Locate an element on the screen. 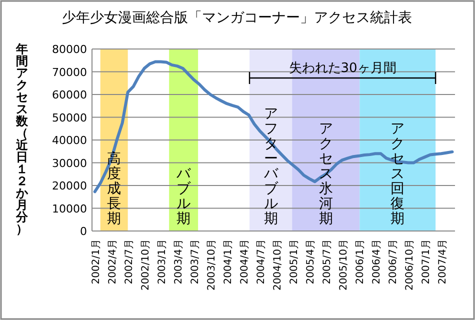 Image resolution: width=475 pixels, height=320 pixels. y-tick-label: 70000 is located at coordinates (69, 72).